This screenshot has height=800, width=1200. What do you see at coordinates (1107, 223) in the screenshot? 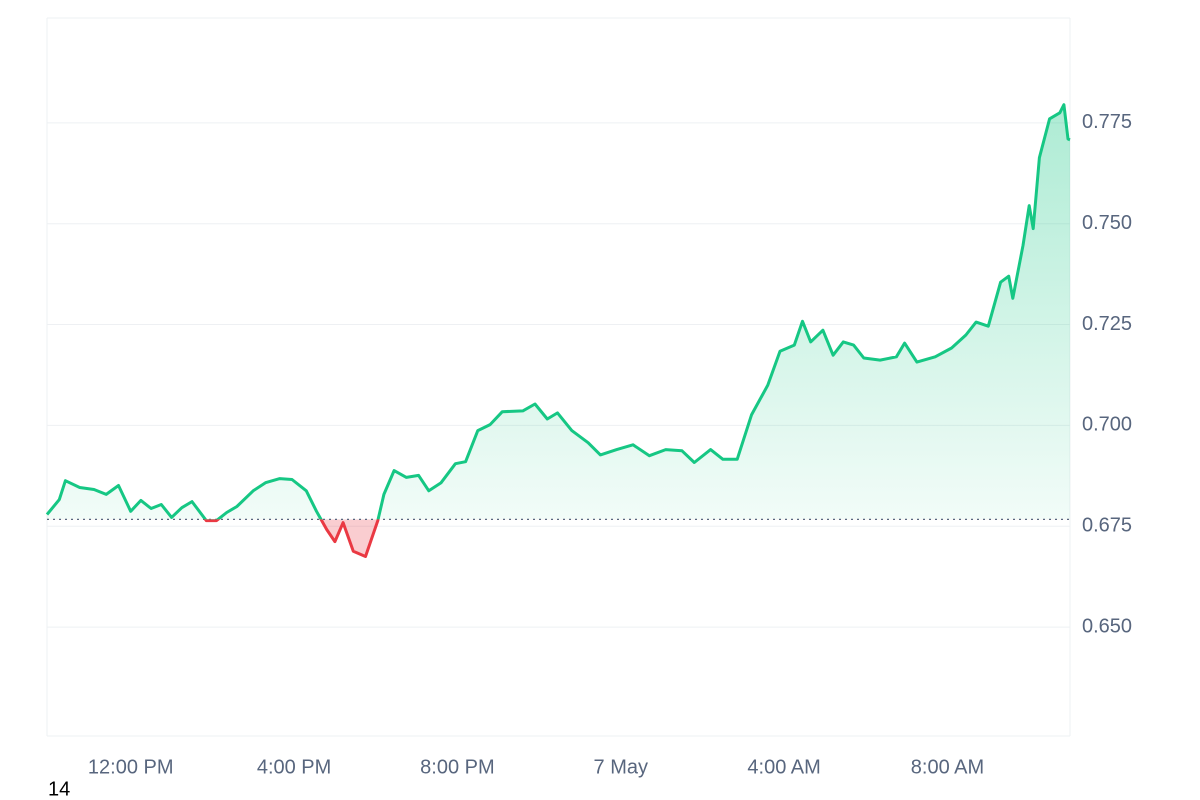
I see `y-tick-label: 0.750` at bounding box center [1107, 223].